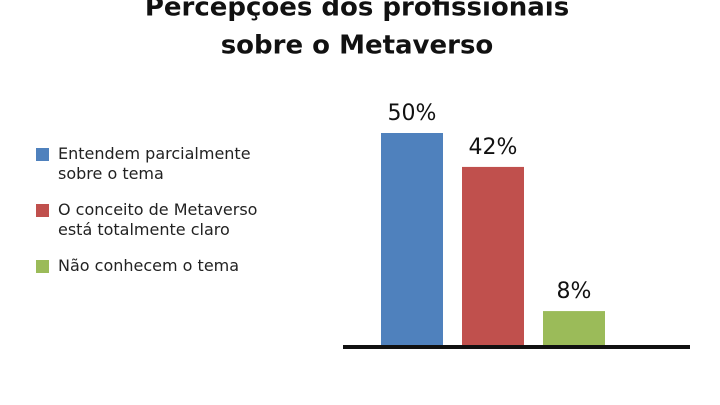  I want to click on legend-label: Entendem parcialmente sobre o tema, so click(154, 163).